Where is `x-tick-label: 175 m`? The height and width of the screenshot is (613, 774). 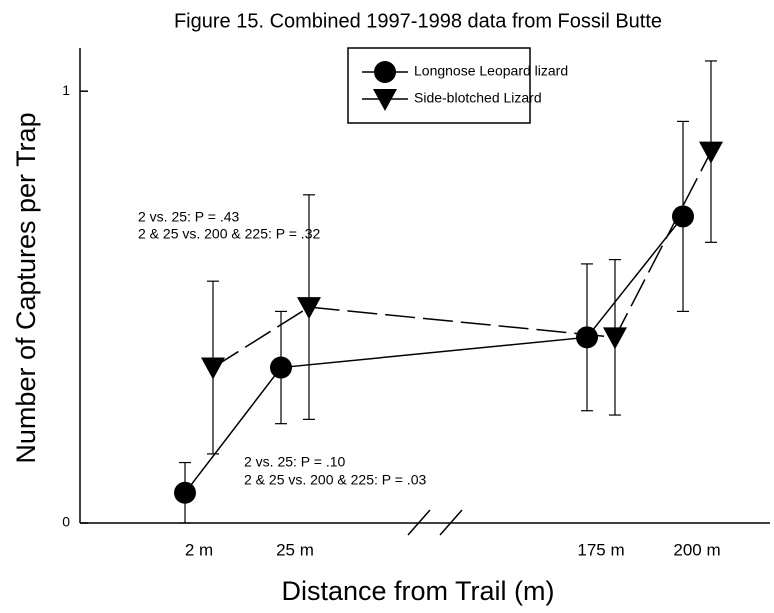
x-tick-label: 175 m is located at coordinates (600, 549).